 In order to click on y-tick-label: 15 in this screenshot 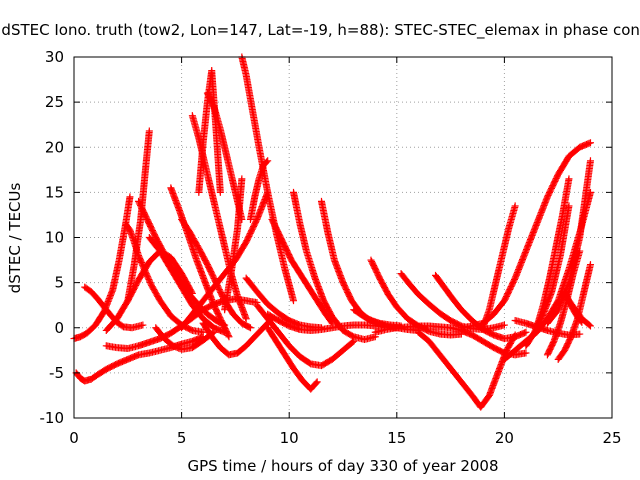, I will do `click(54, 192)`.